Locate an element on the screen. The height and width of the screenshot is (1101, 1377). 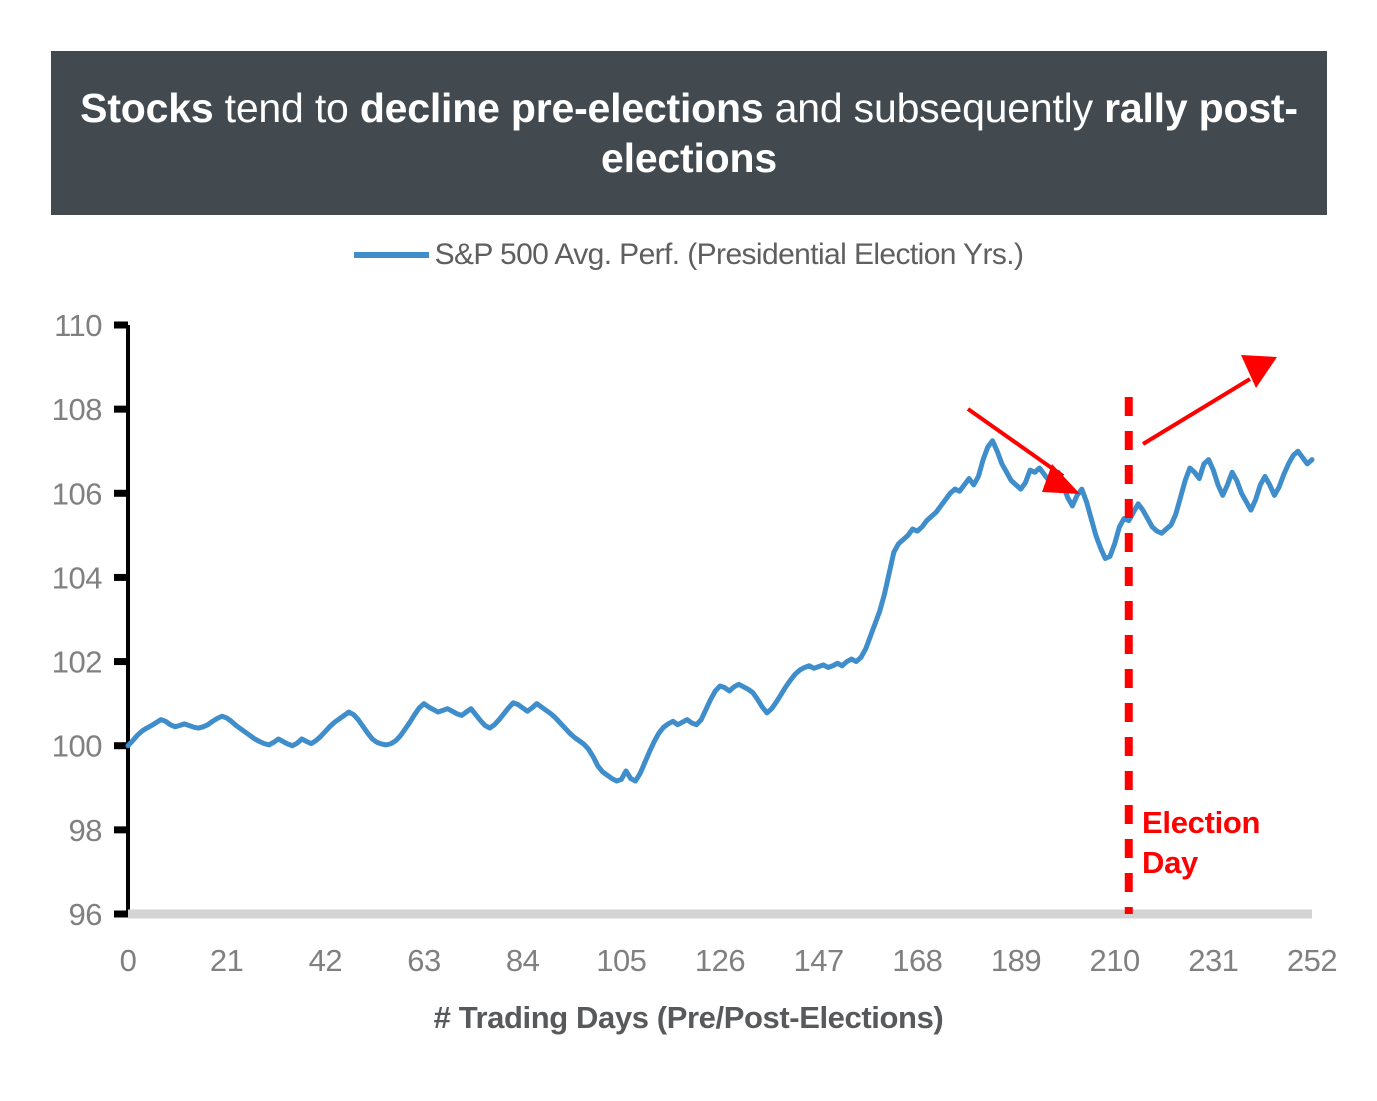
x-axis-tick-label: 147 is located at coordinates (819, 960).